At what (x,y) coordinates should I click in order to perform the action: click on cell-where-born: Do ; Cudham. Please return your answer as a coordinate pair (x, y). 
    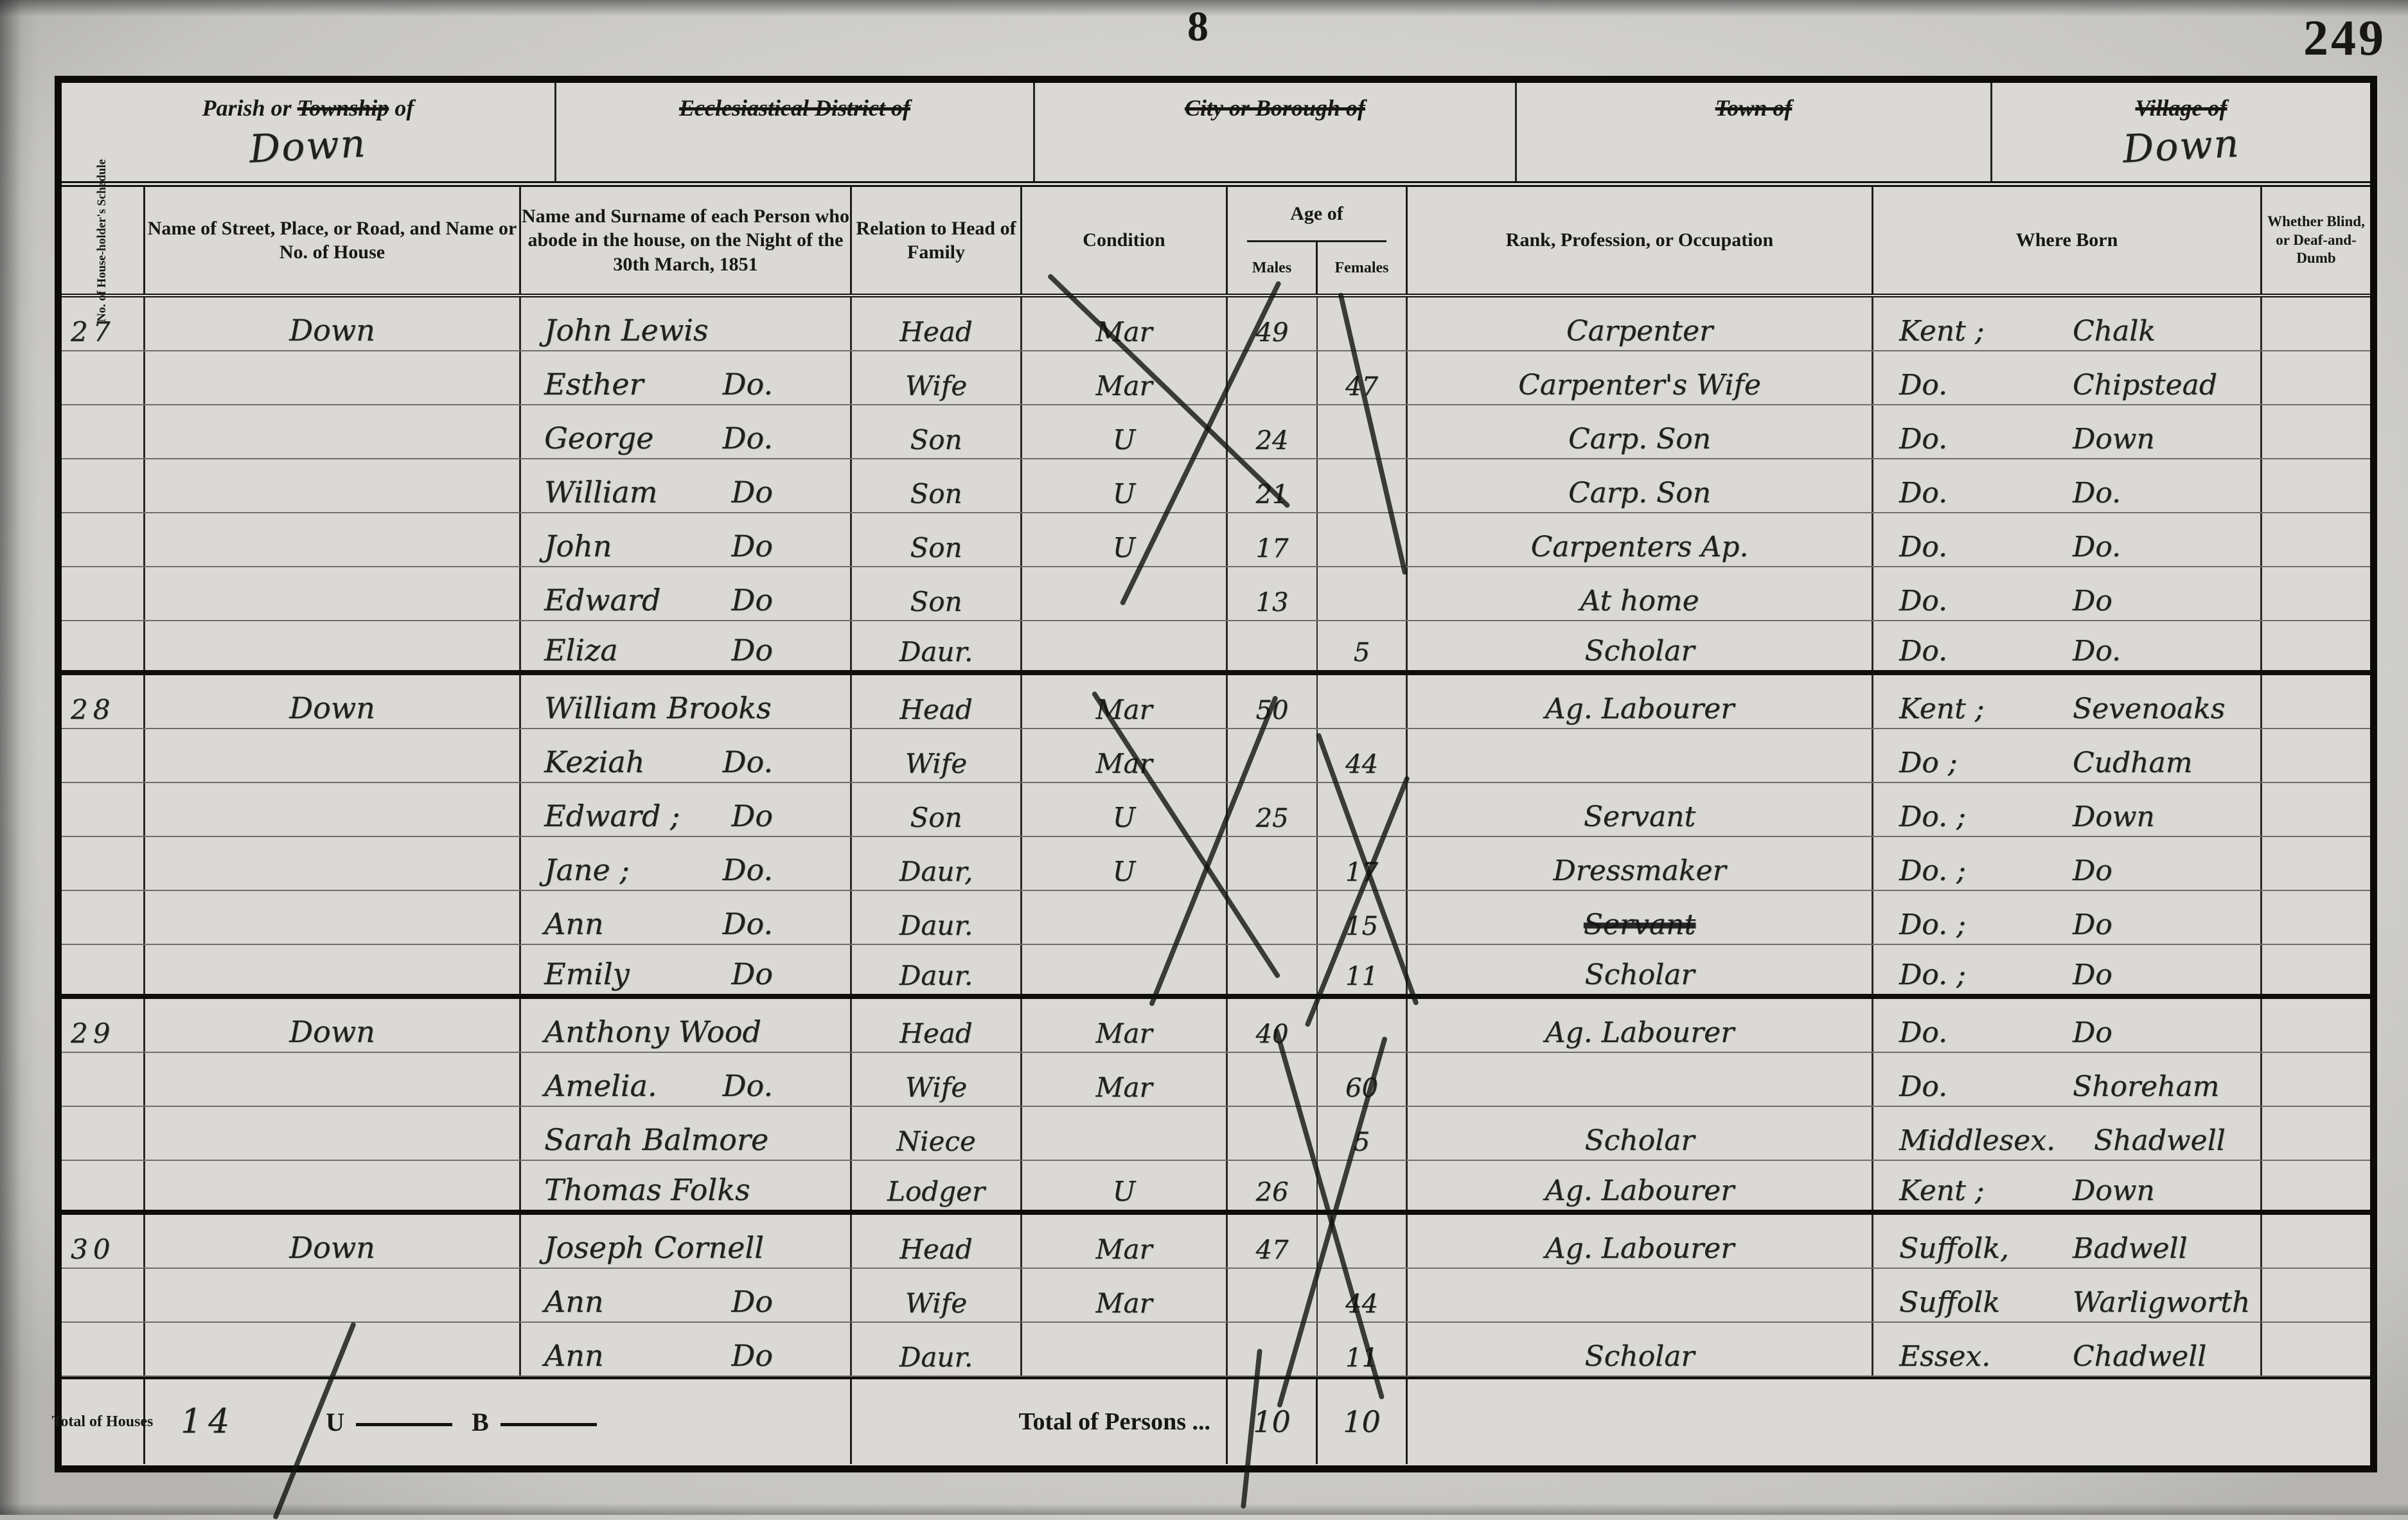
    Looking at the image, I should click on (2067, 755).